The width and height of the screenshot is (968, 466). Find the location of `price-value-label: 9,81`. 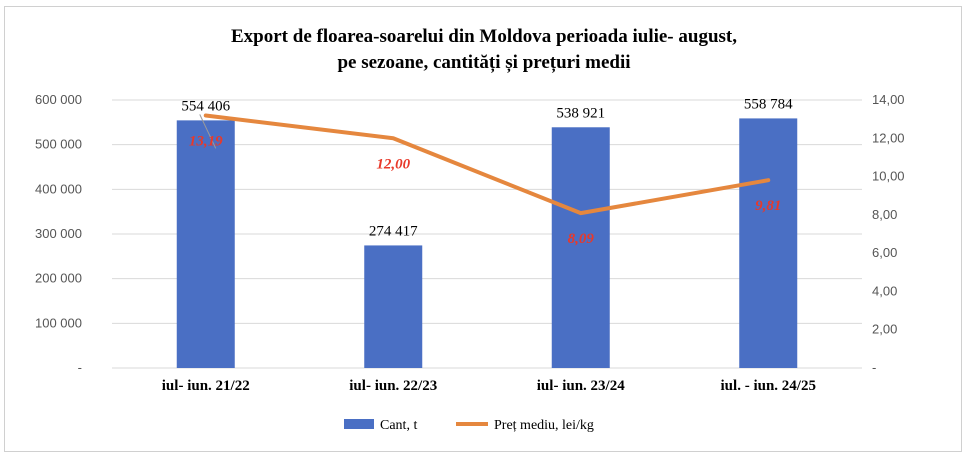

price-value-label: 9,81 is located at coordinates (768, 206).